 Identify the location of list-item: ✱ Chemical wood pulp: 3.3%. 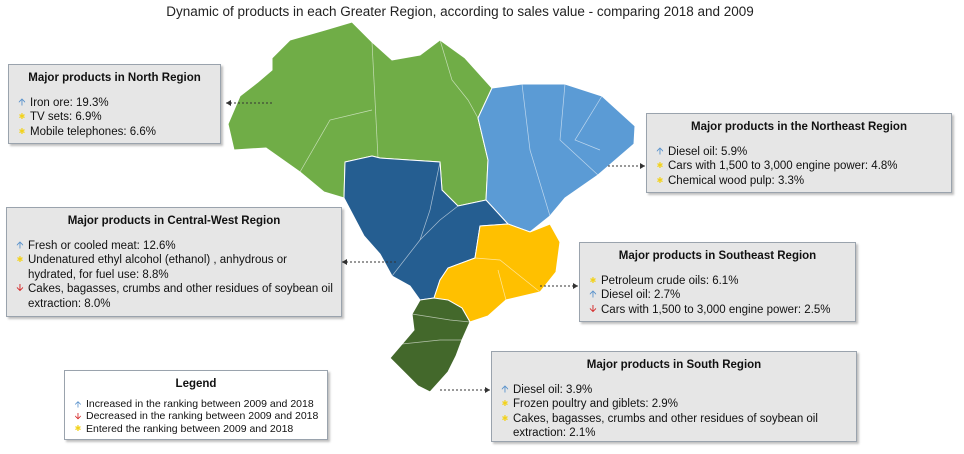
(799, 181).